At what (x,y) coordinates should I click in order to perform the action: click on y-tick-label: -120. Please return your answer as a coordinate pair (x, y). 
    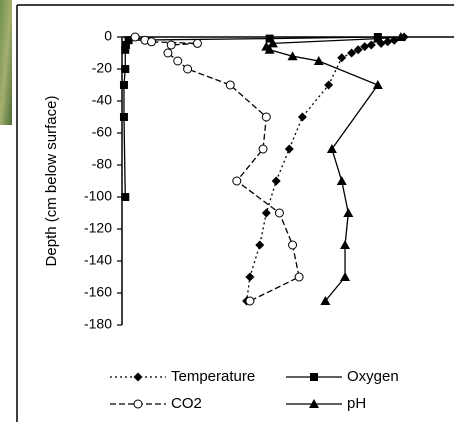
    Looking at the image, I should click on (98, 228).